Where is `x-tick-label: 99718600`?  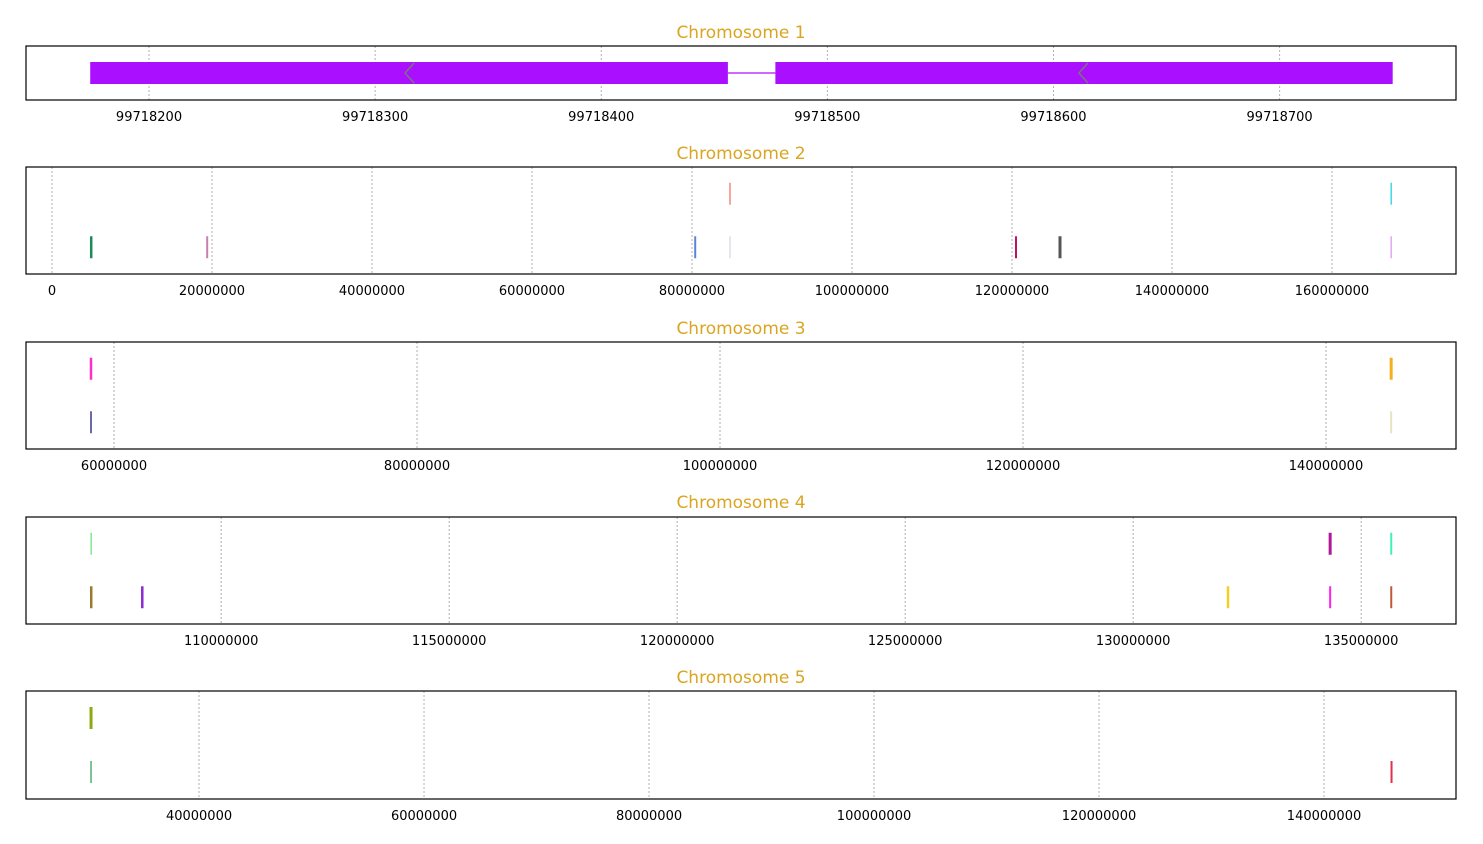
x-tick-label: 99718600 is located at coordinates (1053, 117).